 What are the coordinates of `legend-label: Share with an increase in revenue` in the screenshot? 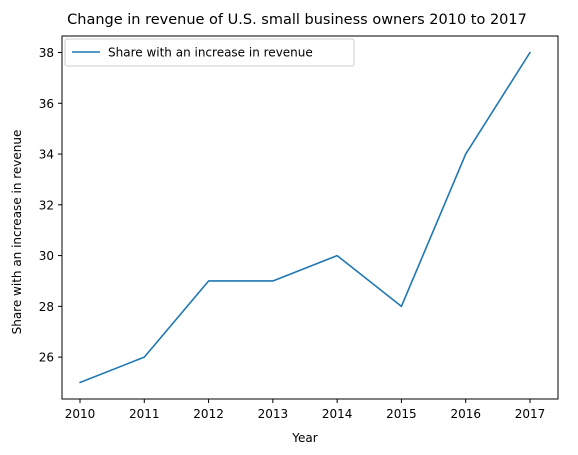 It's located at (210, 53).